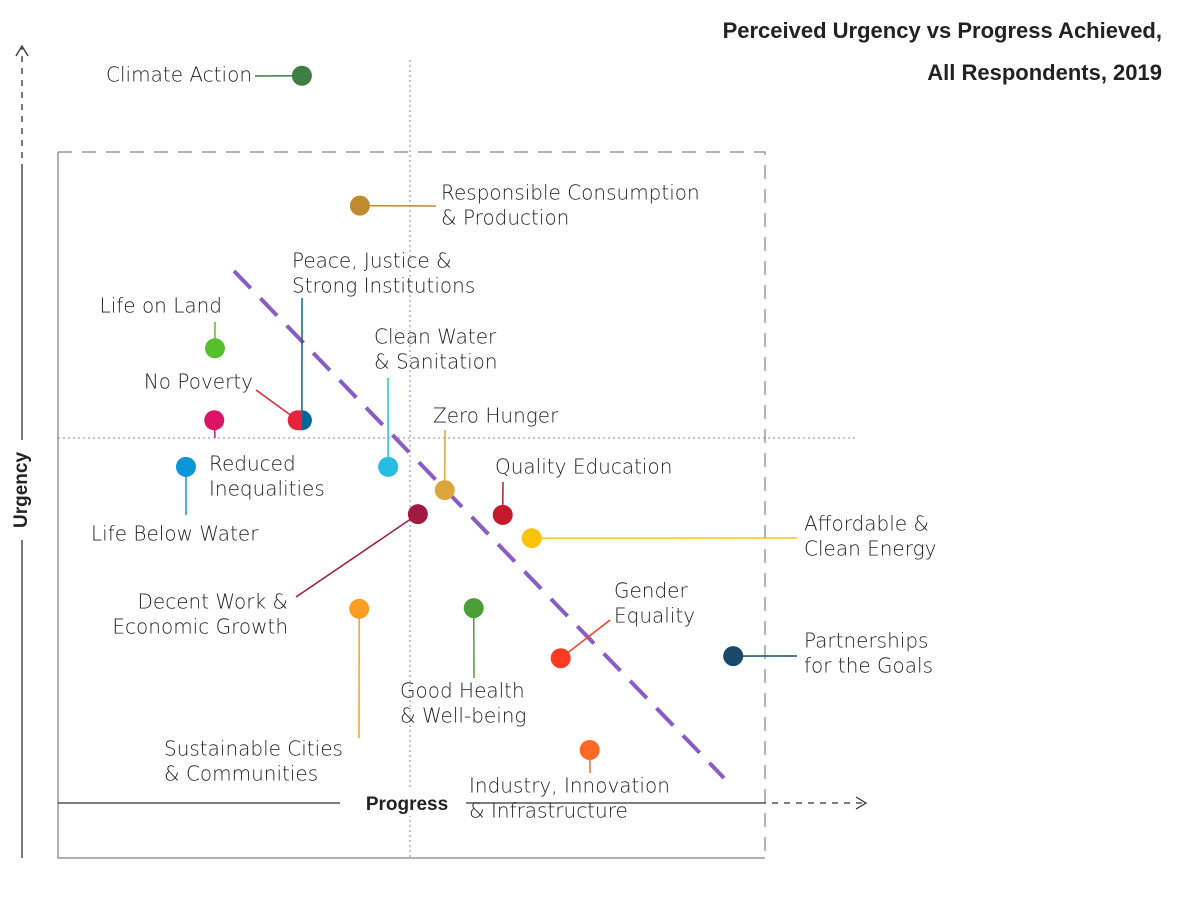 This screenshot has width=1181, height=905. Describe the element at coordinates (267, 489) in the screenshot. I see `point-label: Inequalities` at that location.